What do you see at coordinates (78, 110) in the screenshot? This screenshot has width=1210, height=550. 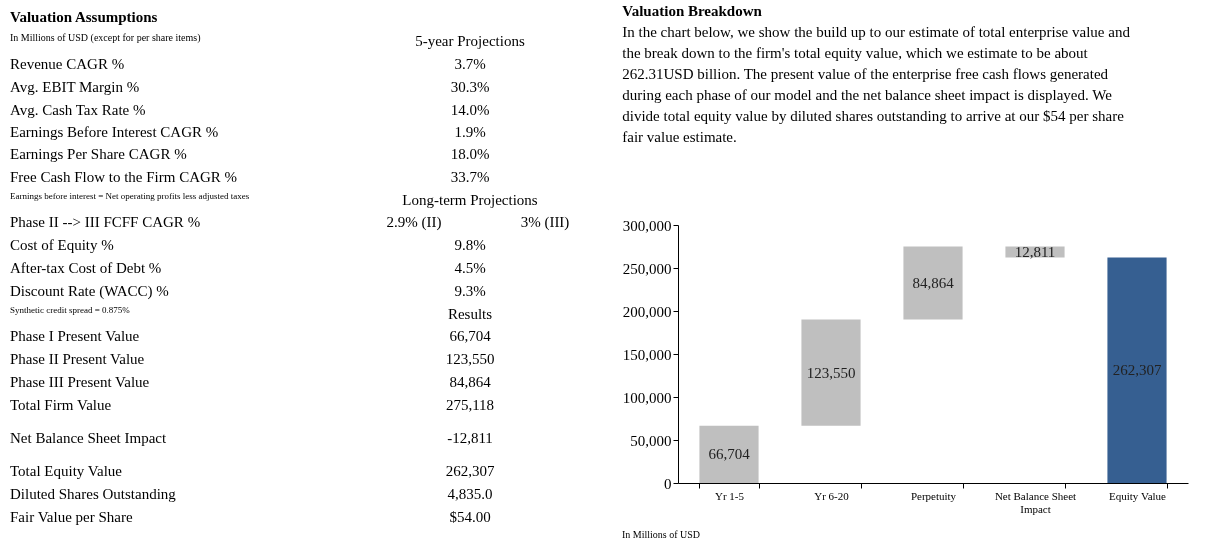 I see `text: Avg. Cash Tax Rate %` at bounding box center [78, 110].